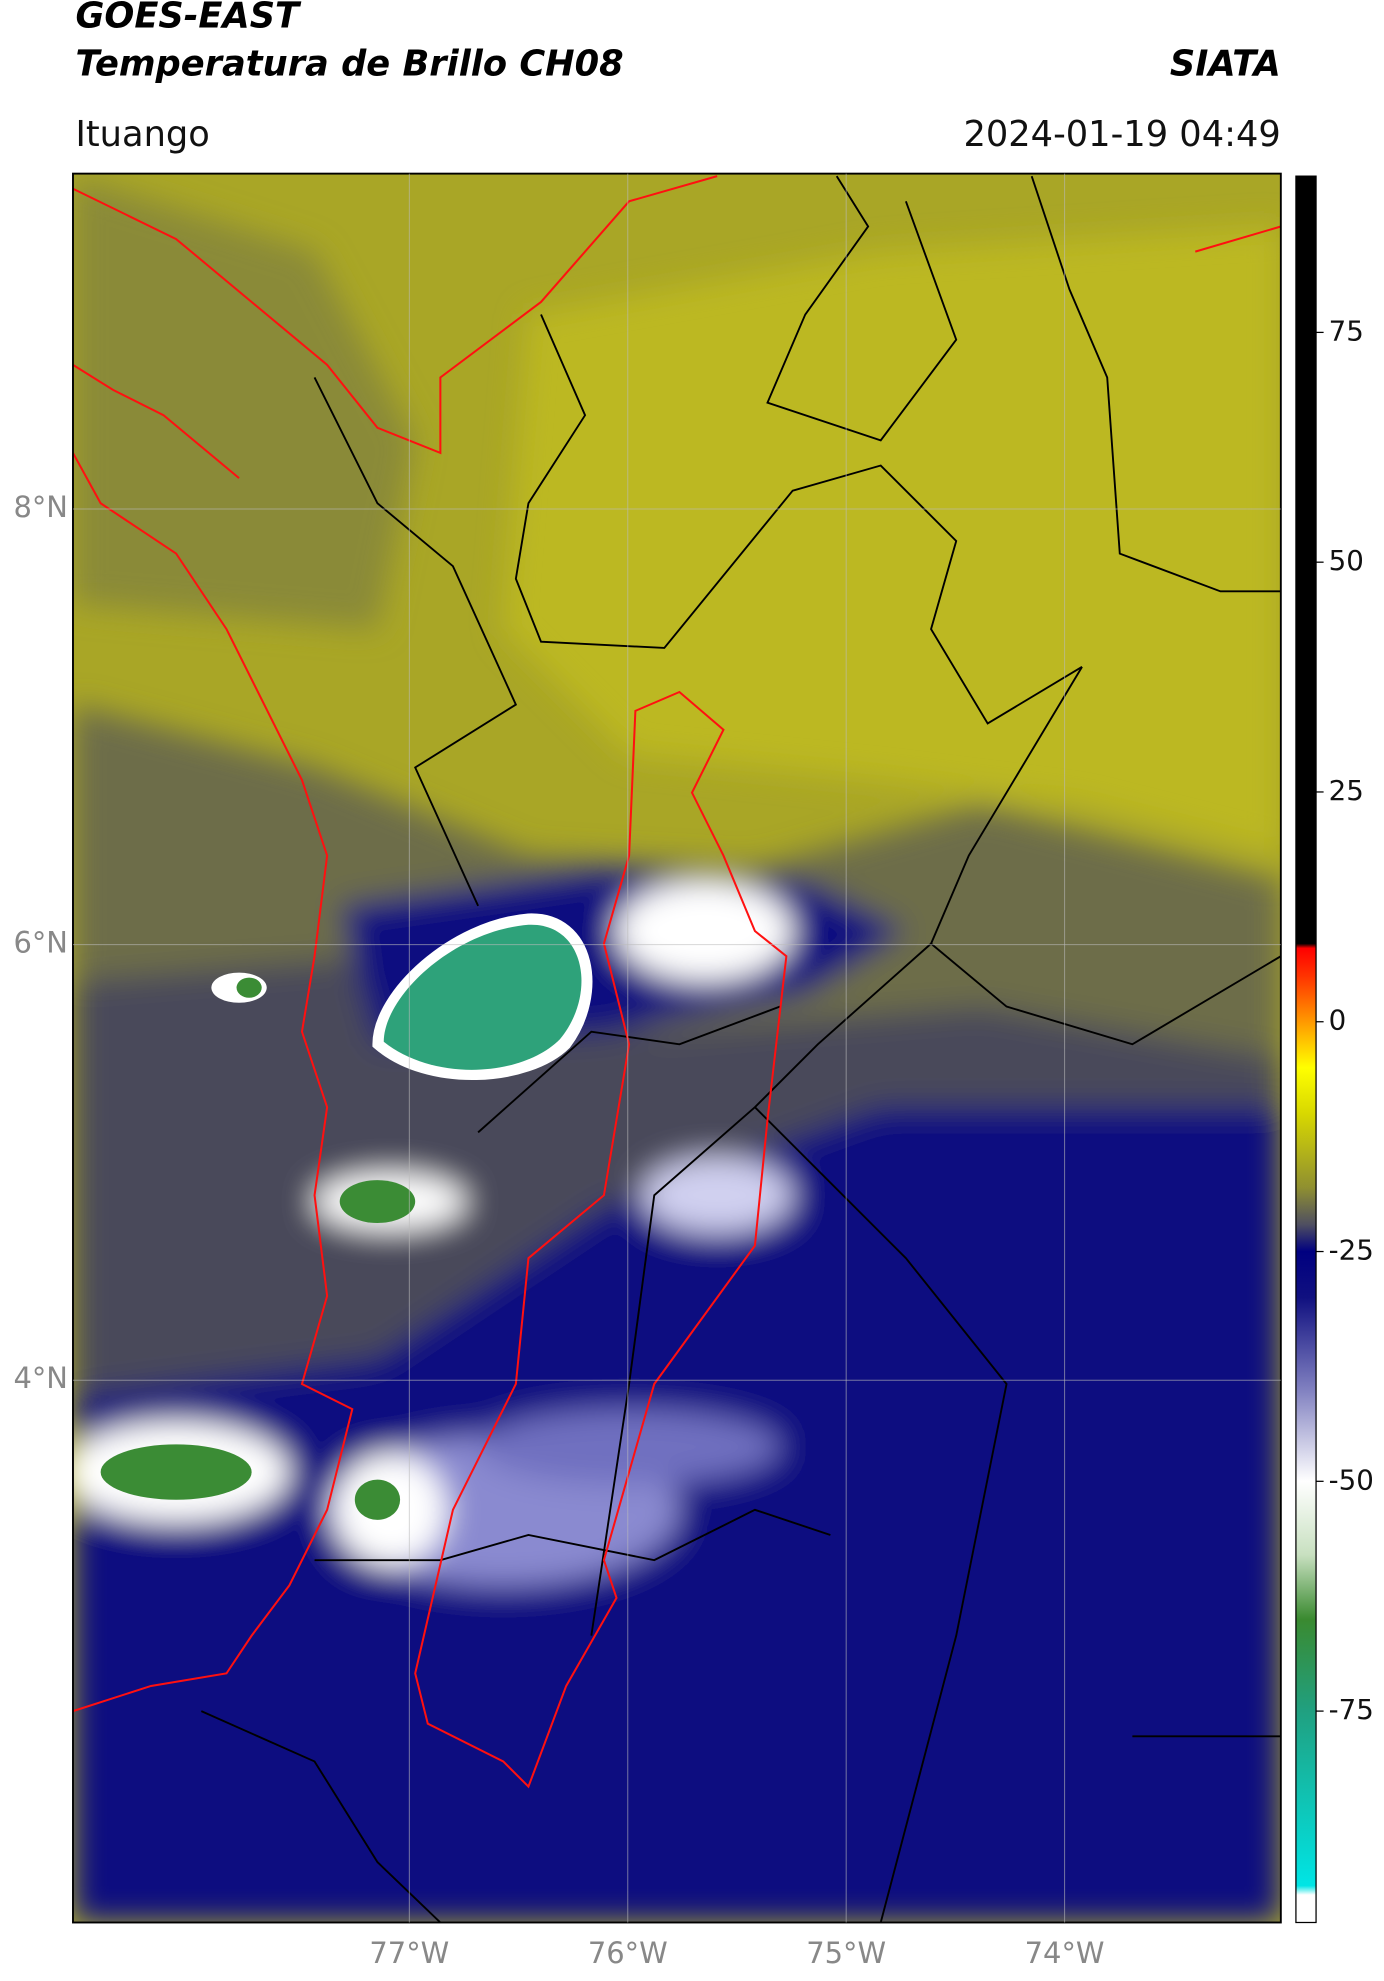 Image resolution: width=1384 pixels, height=1981 pixels. Describe the element at coordinates (409, 1953) in the screenshot. I see `x-tick-label: 77°W` at that location.